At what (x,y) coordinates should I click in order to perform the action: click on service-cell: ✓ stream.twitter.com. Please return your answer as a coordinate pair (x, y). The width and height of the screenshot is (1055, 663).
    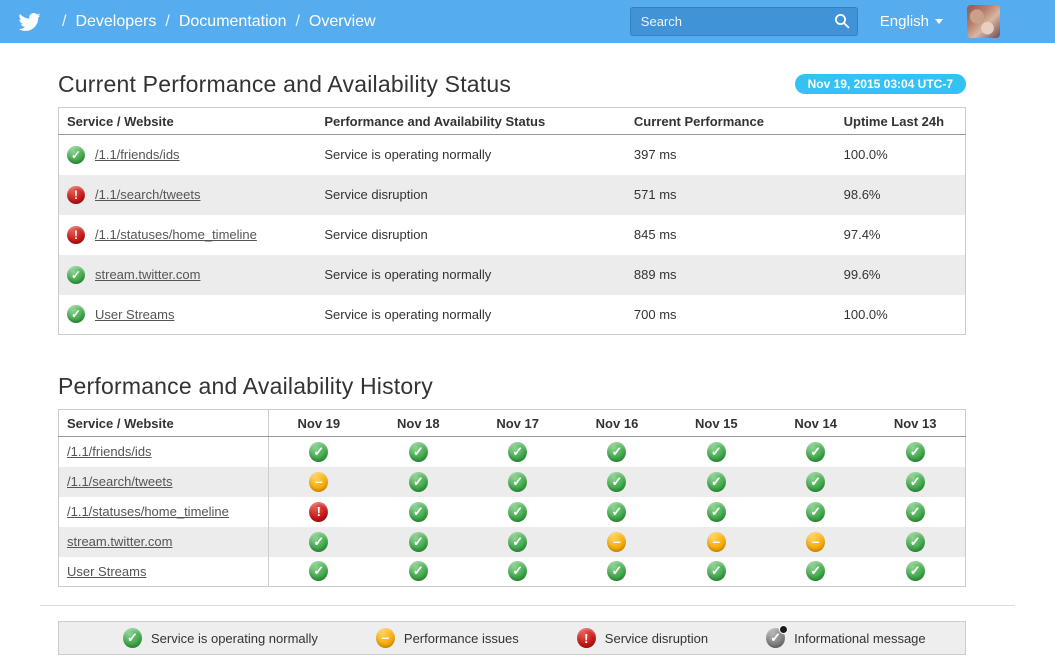
    Looking at the image, I should click on (188, 275).